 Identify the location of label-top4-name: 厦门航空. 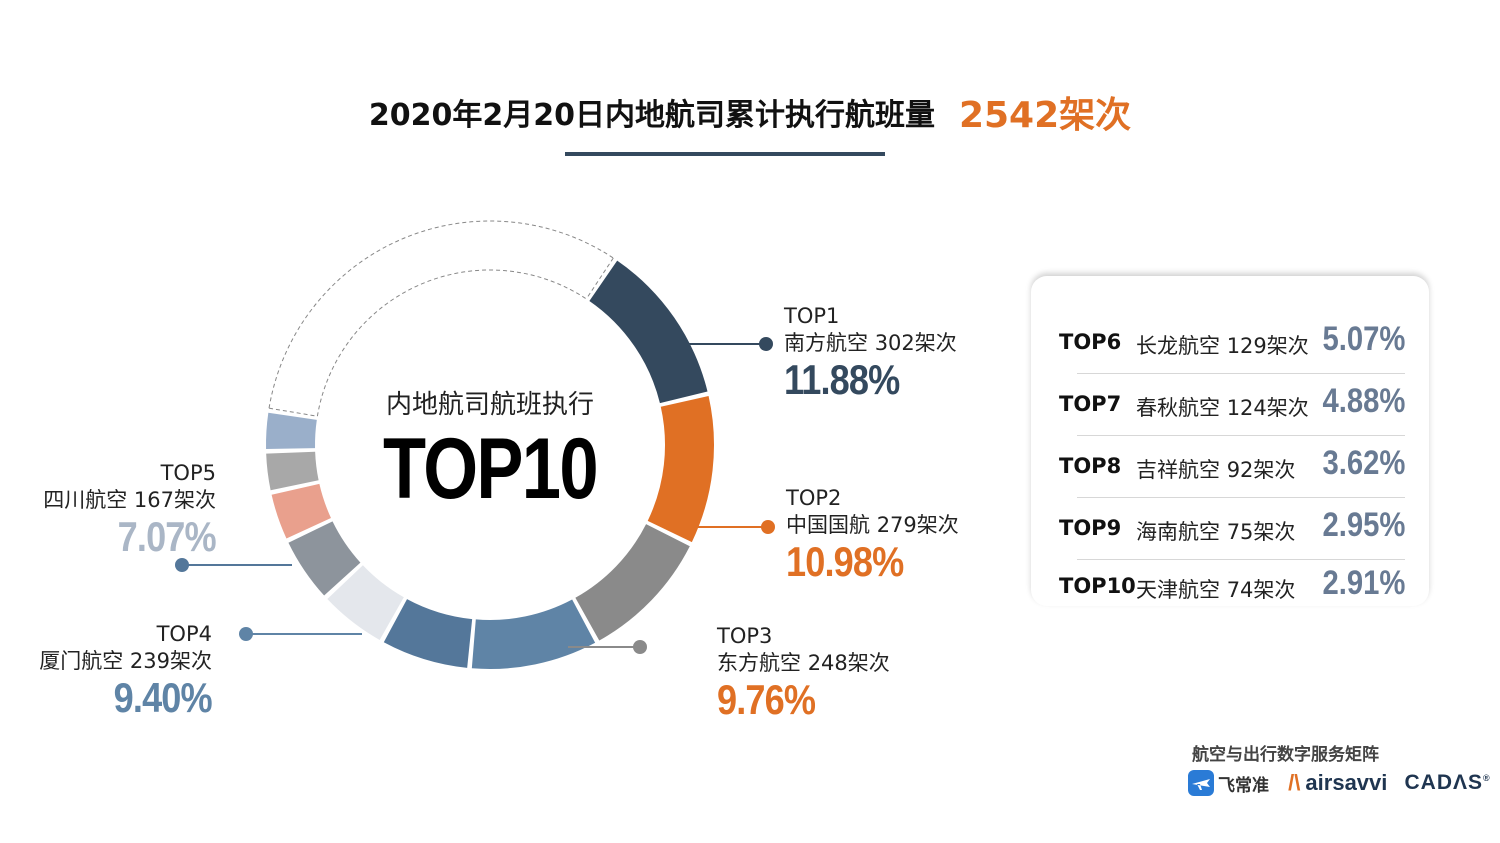
(81, 661).